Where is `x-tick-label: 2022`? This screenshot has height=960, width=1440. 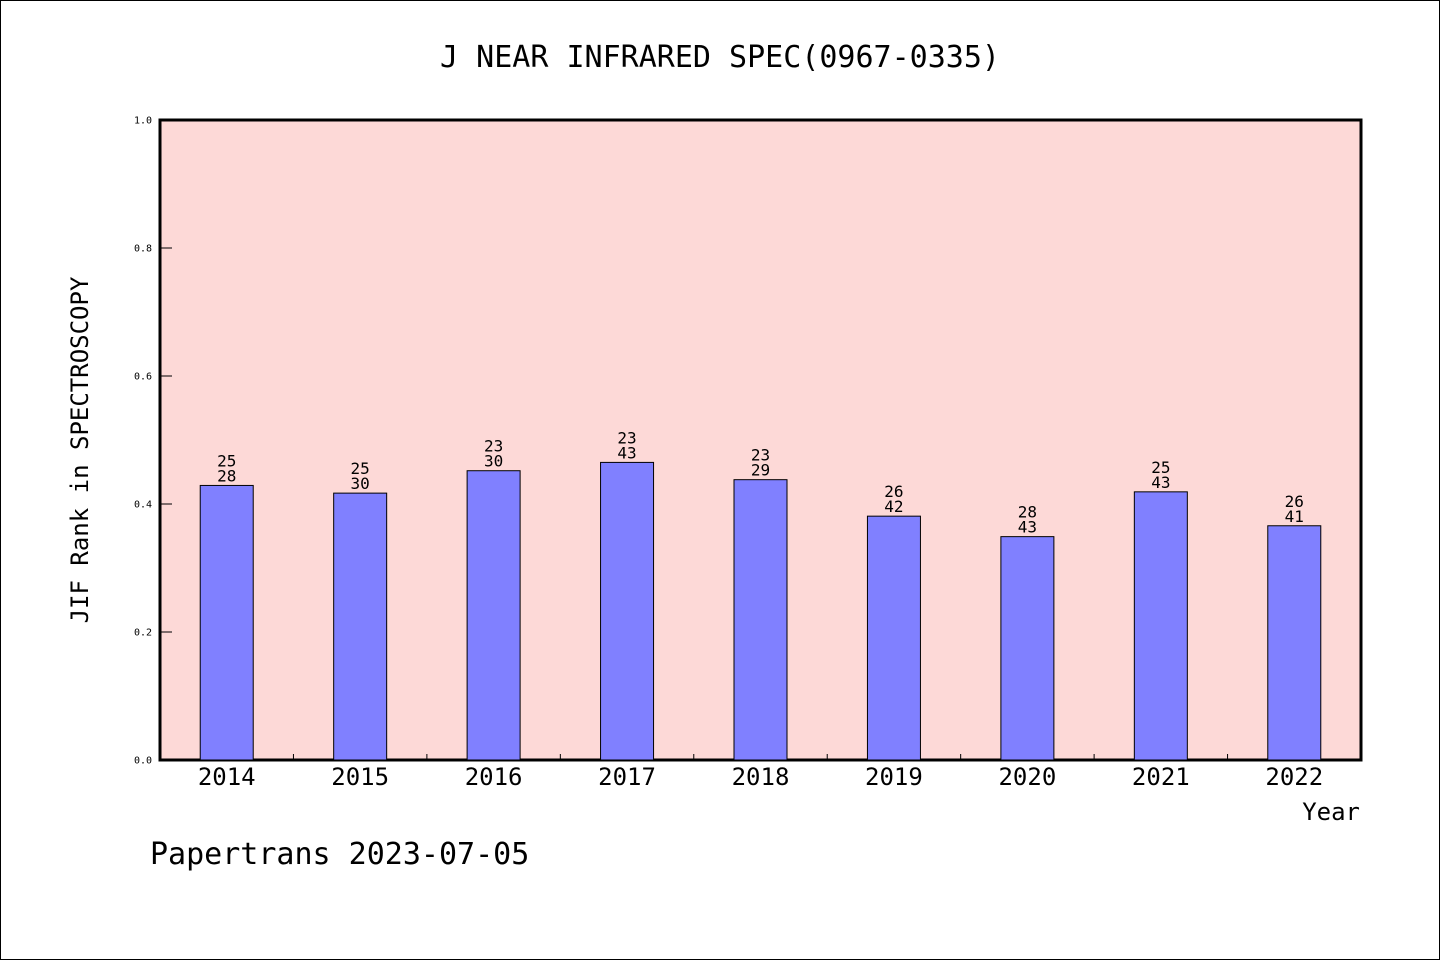
x-tick-label: 2022 is located at coordinates (1294, 777).